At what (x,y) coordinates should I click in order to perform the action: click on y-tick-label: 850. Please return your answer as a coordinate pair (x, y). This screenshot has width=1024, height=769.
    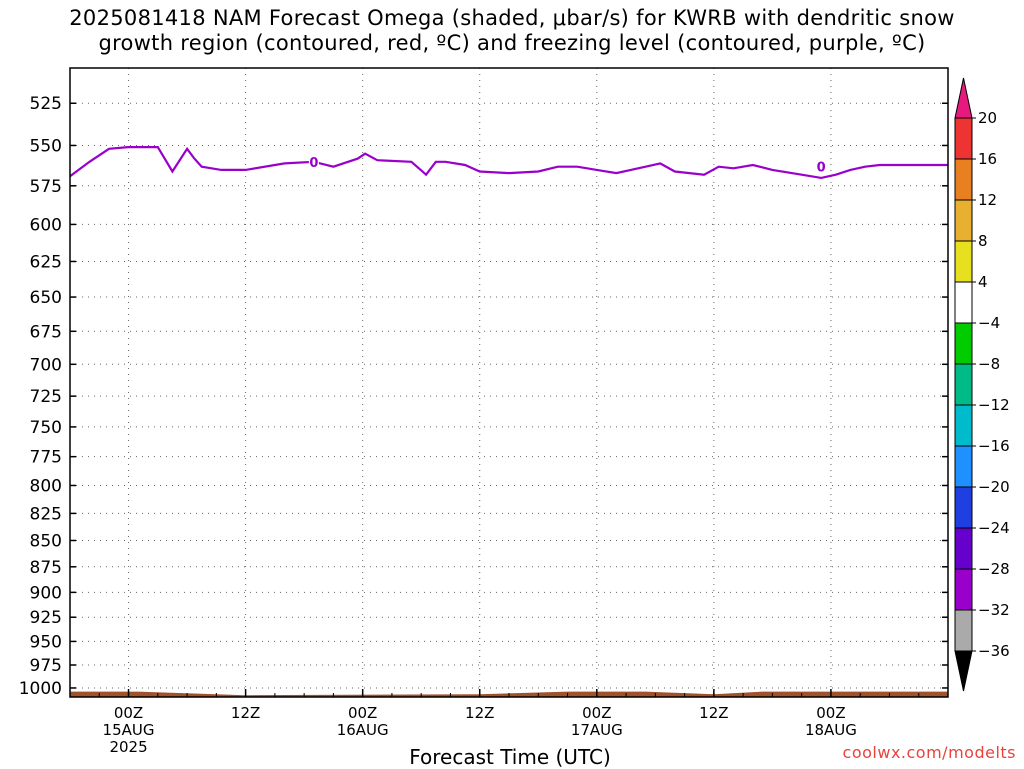
    Looking at the image, I should click on (46, 541).